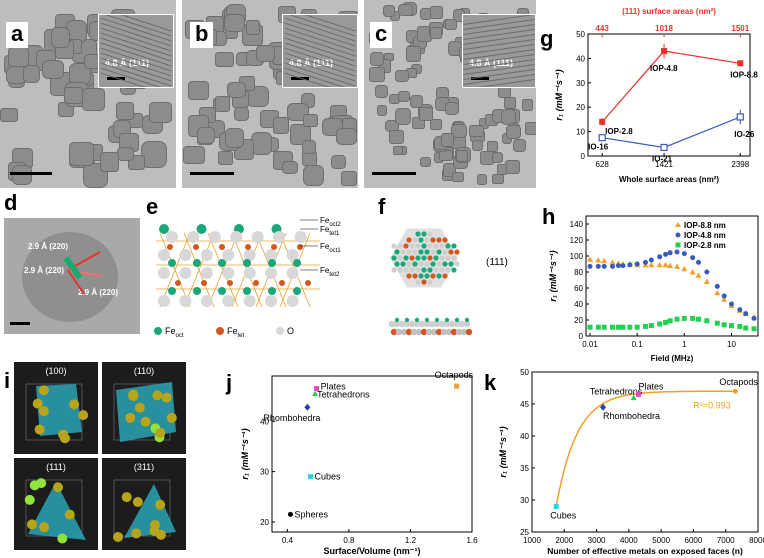  Describe the element at coordinates (669, 11) in the screenshot. I see `x2-axis-label: (111) surface areas (nm²)` at that location.